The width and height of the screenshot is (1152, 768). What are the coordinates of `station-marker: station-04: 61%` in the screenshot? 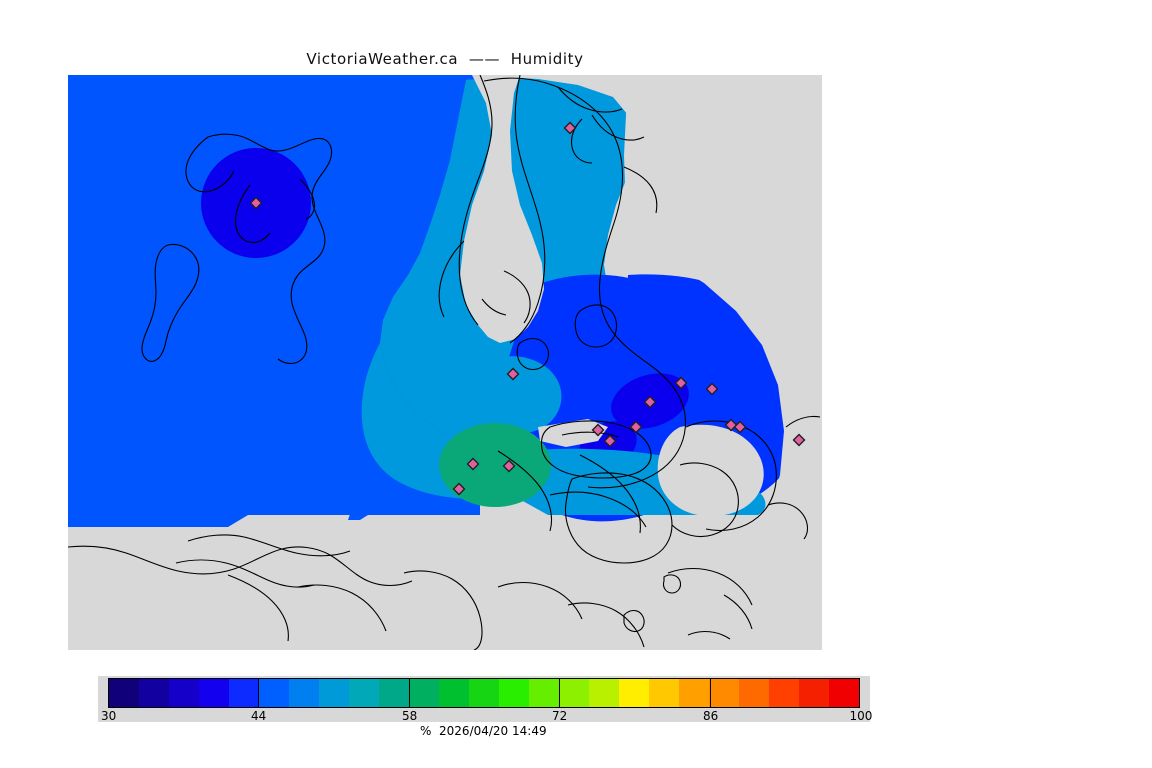 It's located at (681, 383).